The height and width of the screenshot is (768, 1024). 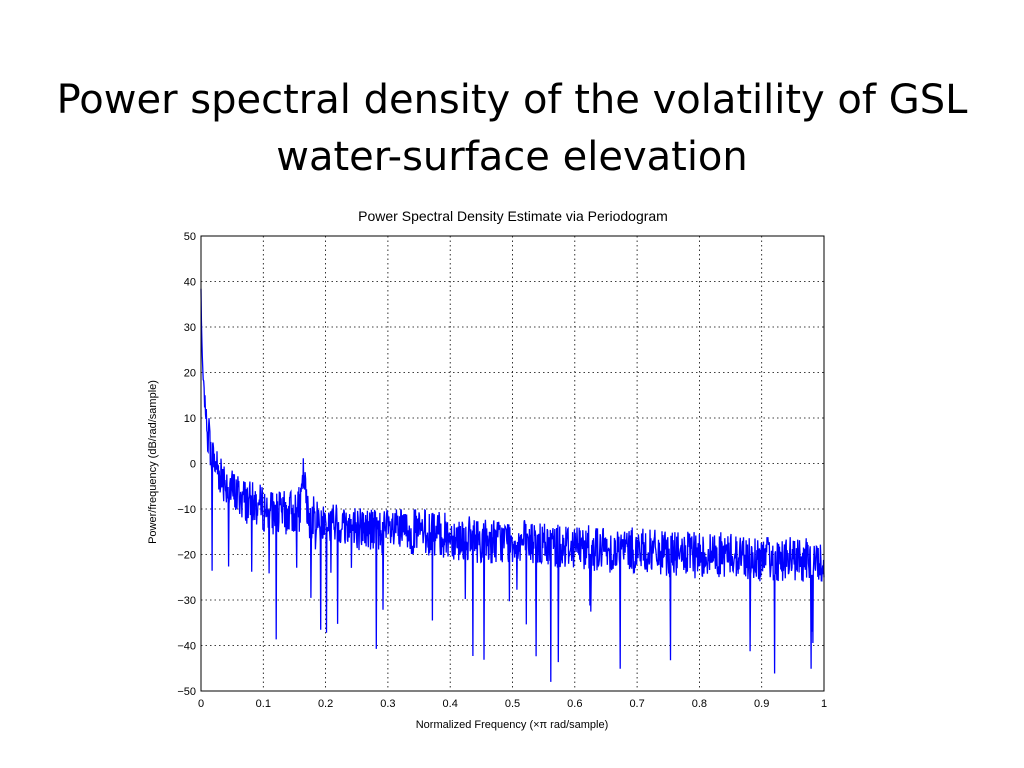 What do you see at coordinates (574, 704) in the screenshot?
I see `x-tick-label: 0.6` at bounding box center [574, 704].